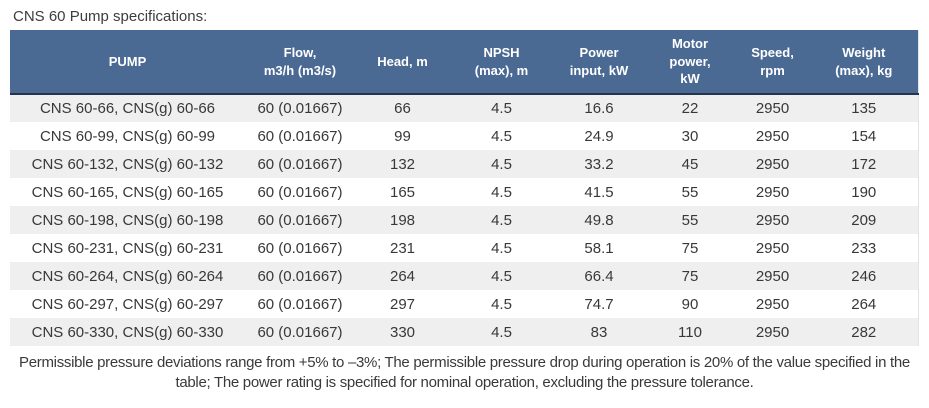 The image size is (929, 408). What do you see at coordinates (127, 62) in the screenshot?
I see `column-header-pump: PUMP` at bounding box center [127, 62].